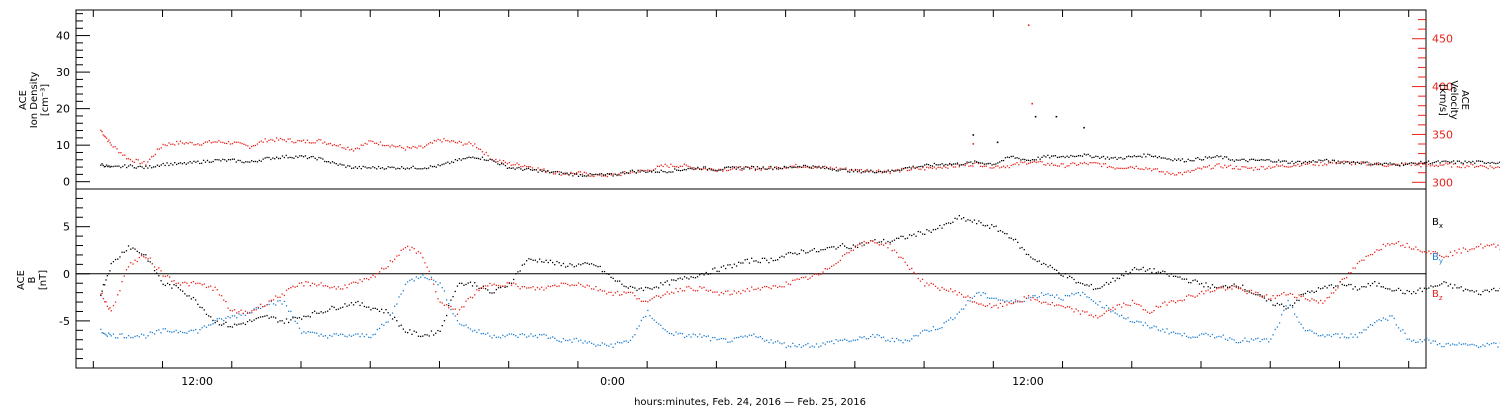  What do you see at coordinates (1442, 39) in the screenshot?
I see `velocity-tick-label: 450` at bounding box center [1442, 39].